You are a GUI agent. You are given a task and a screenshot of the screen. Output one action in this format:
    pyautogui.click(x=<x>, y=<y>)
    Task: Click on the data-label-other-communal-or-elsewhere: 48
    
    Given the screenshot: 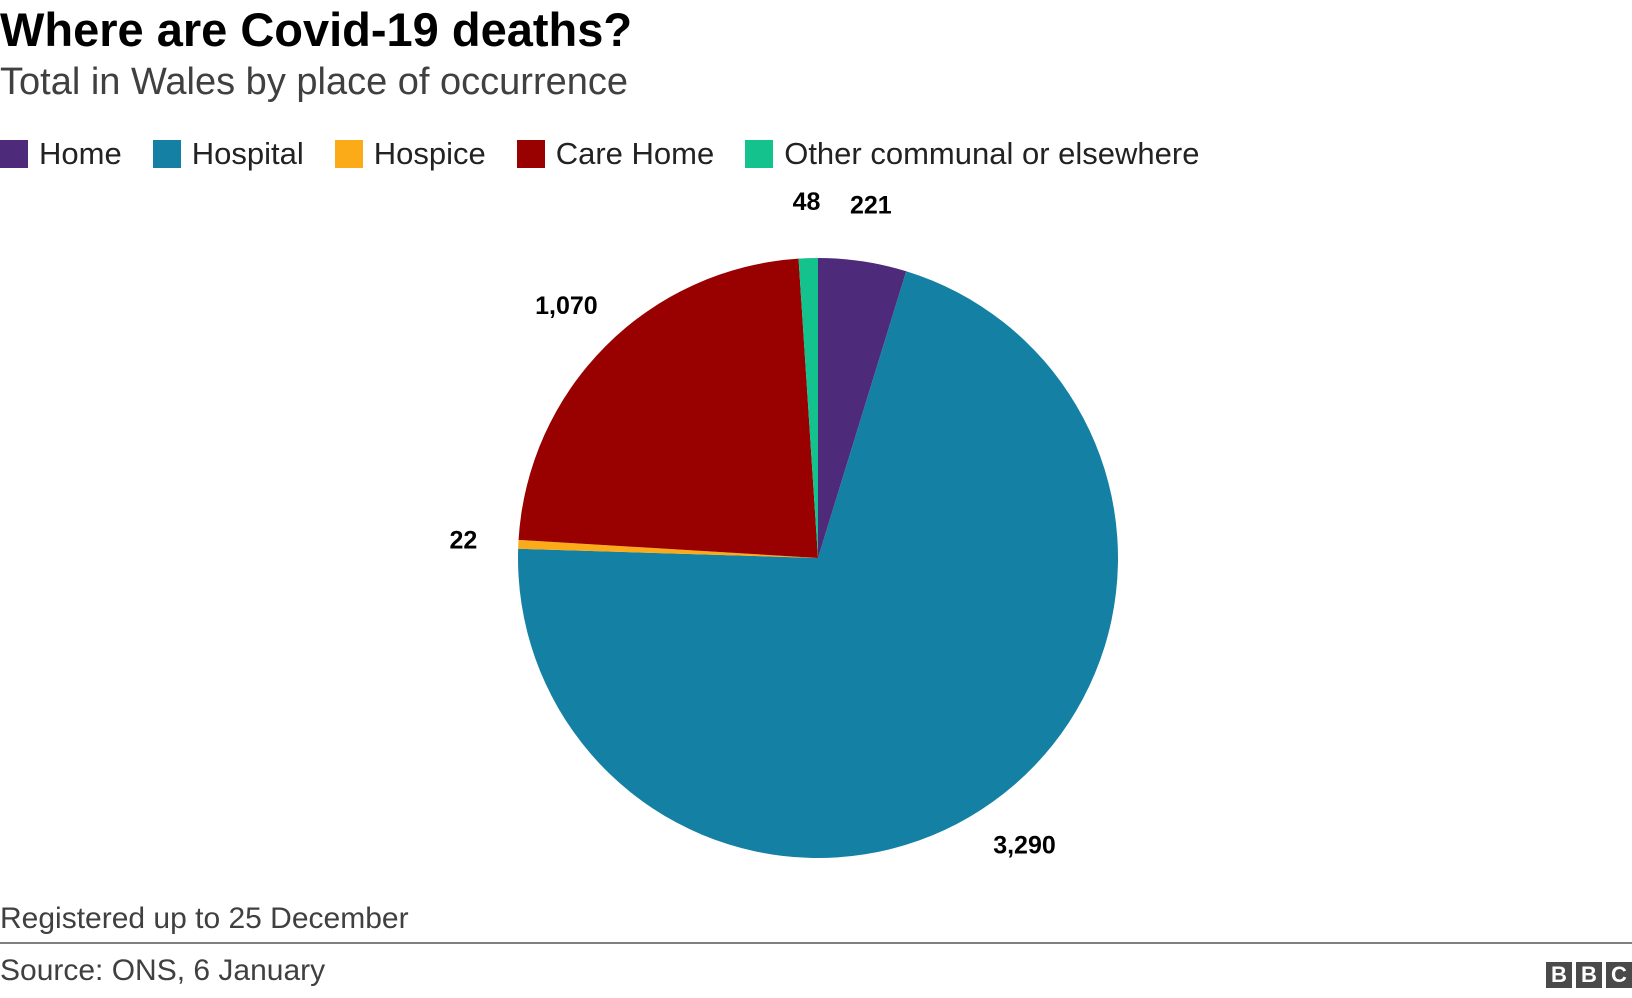 What is the action you would take?
    pyautogui.click(x=807, y=202)
    